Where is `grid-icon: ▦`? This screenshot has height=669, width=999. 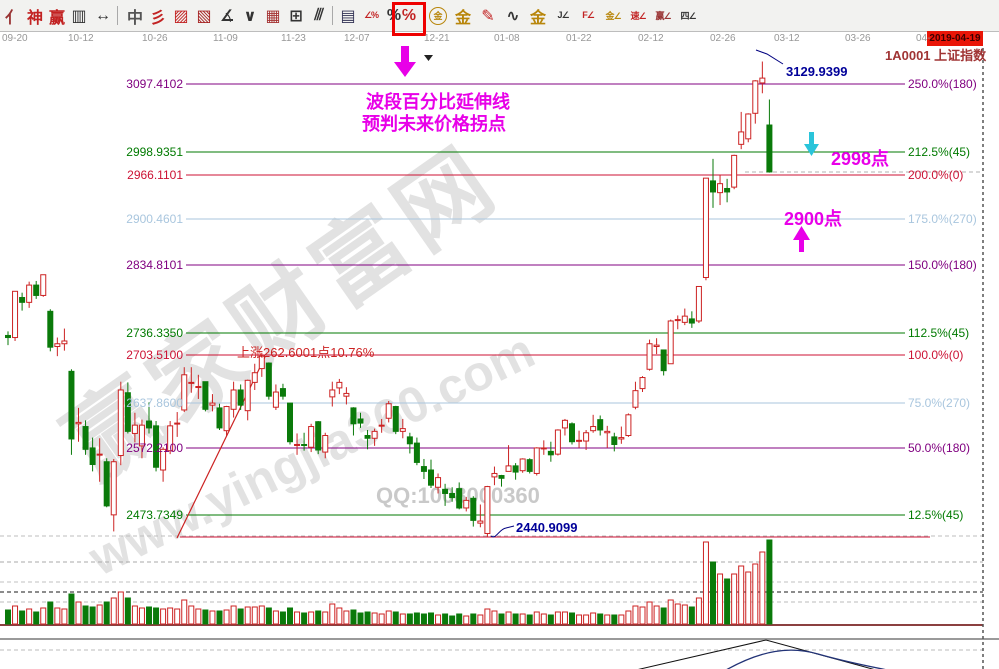 grid-icon: ▦ is located at coordinates (273, 16).